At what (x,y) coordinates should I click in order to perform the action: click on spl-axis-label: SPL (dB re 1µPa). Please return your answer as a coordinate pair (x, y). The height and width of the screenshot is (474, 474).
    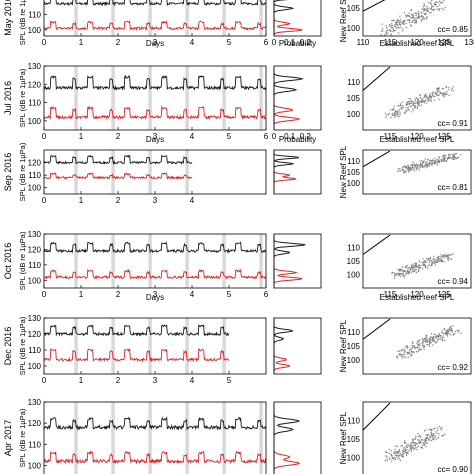
    Looking at the image, I should click on (22, 345).